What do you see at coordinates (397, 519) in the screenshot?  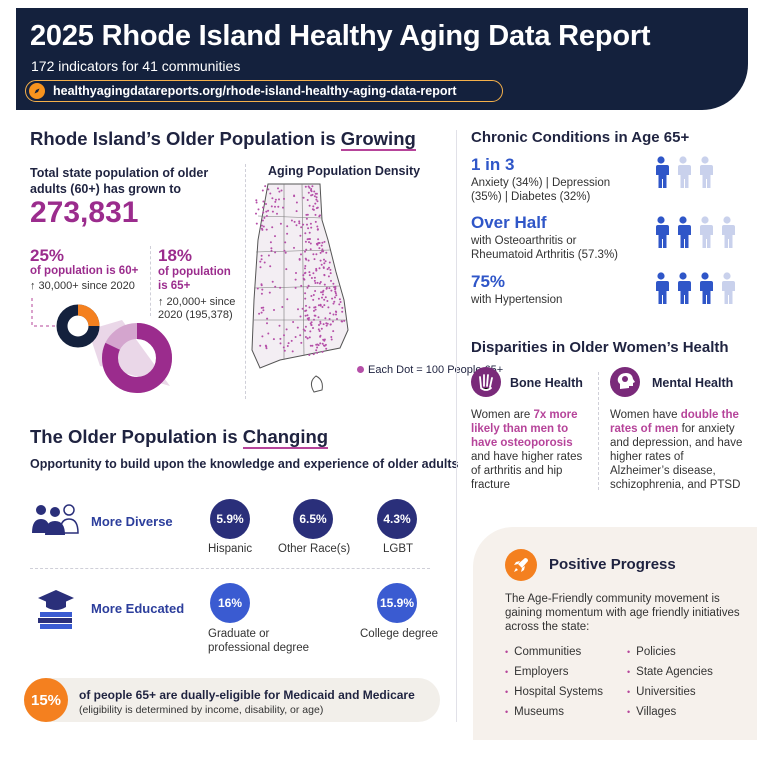 I see `lgbt-circle: 4.3%` at bounding box center [397, 519].